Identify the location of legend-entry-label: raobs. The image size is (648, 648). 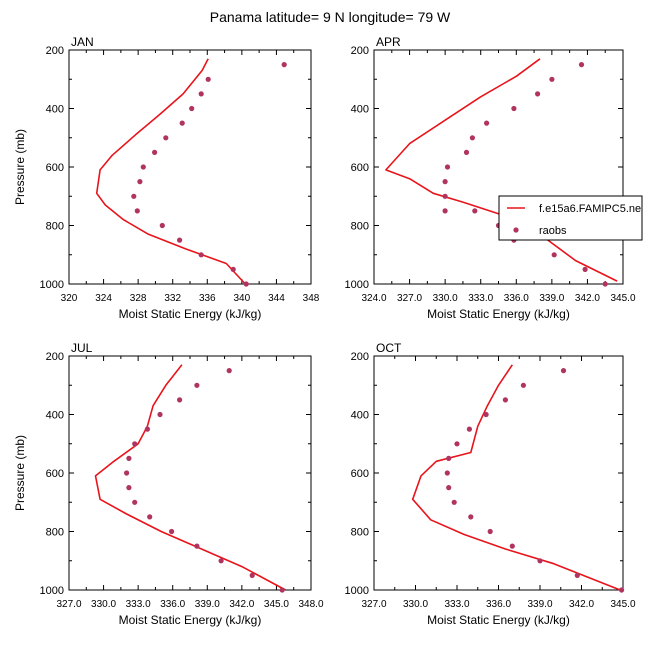
(553, 231).